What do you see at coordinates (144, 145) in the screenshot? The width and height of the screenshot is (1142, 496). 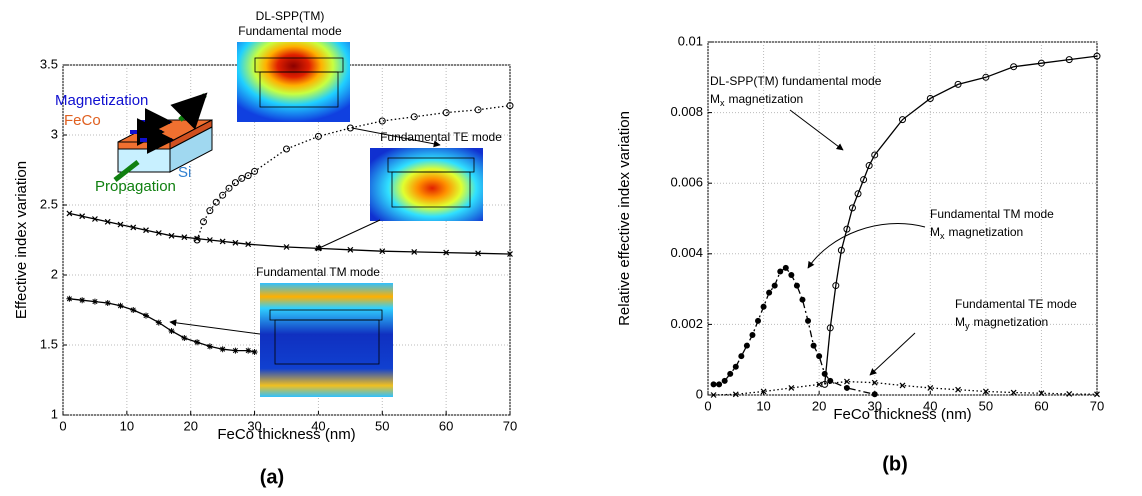 I see `feco-layer` at bounding box center [144, 145].